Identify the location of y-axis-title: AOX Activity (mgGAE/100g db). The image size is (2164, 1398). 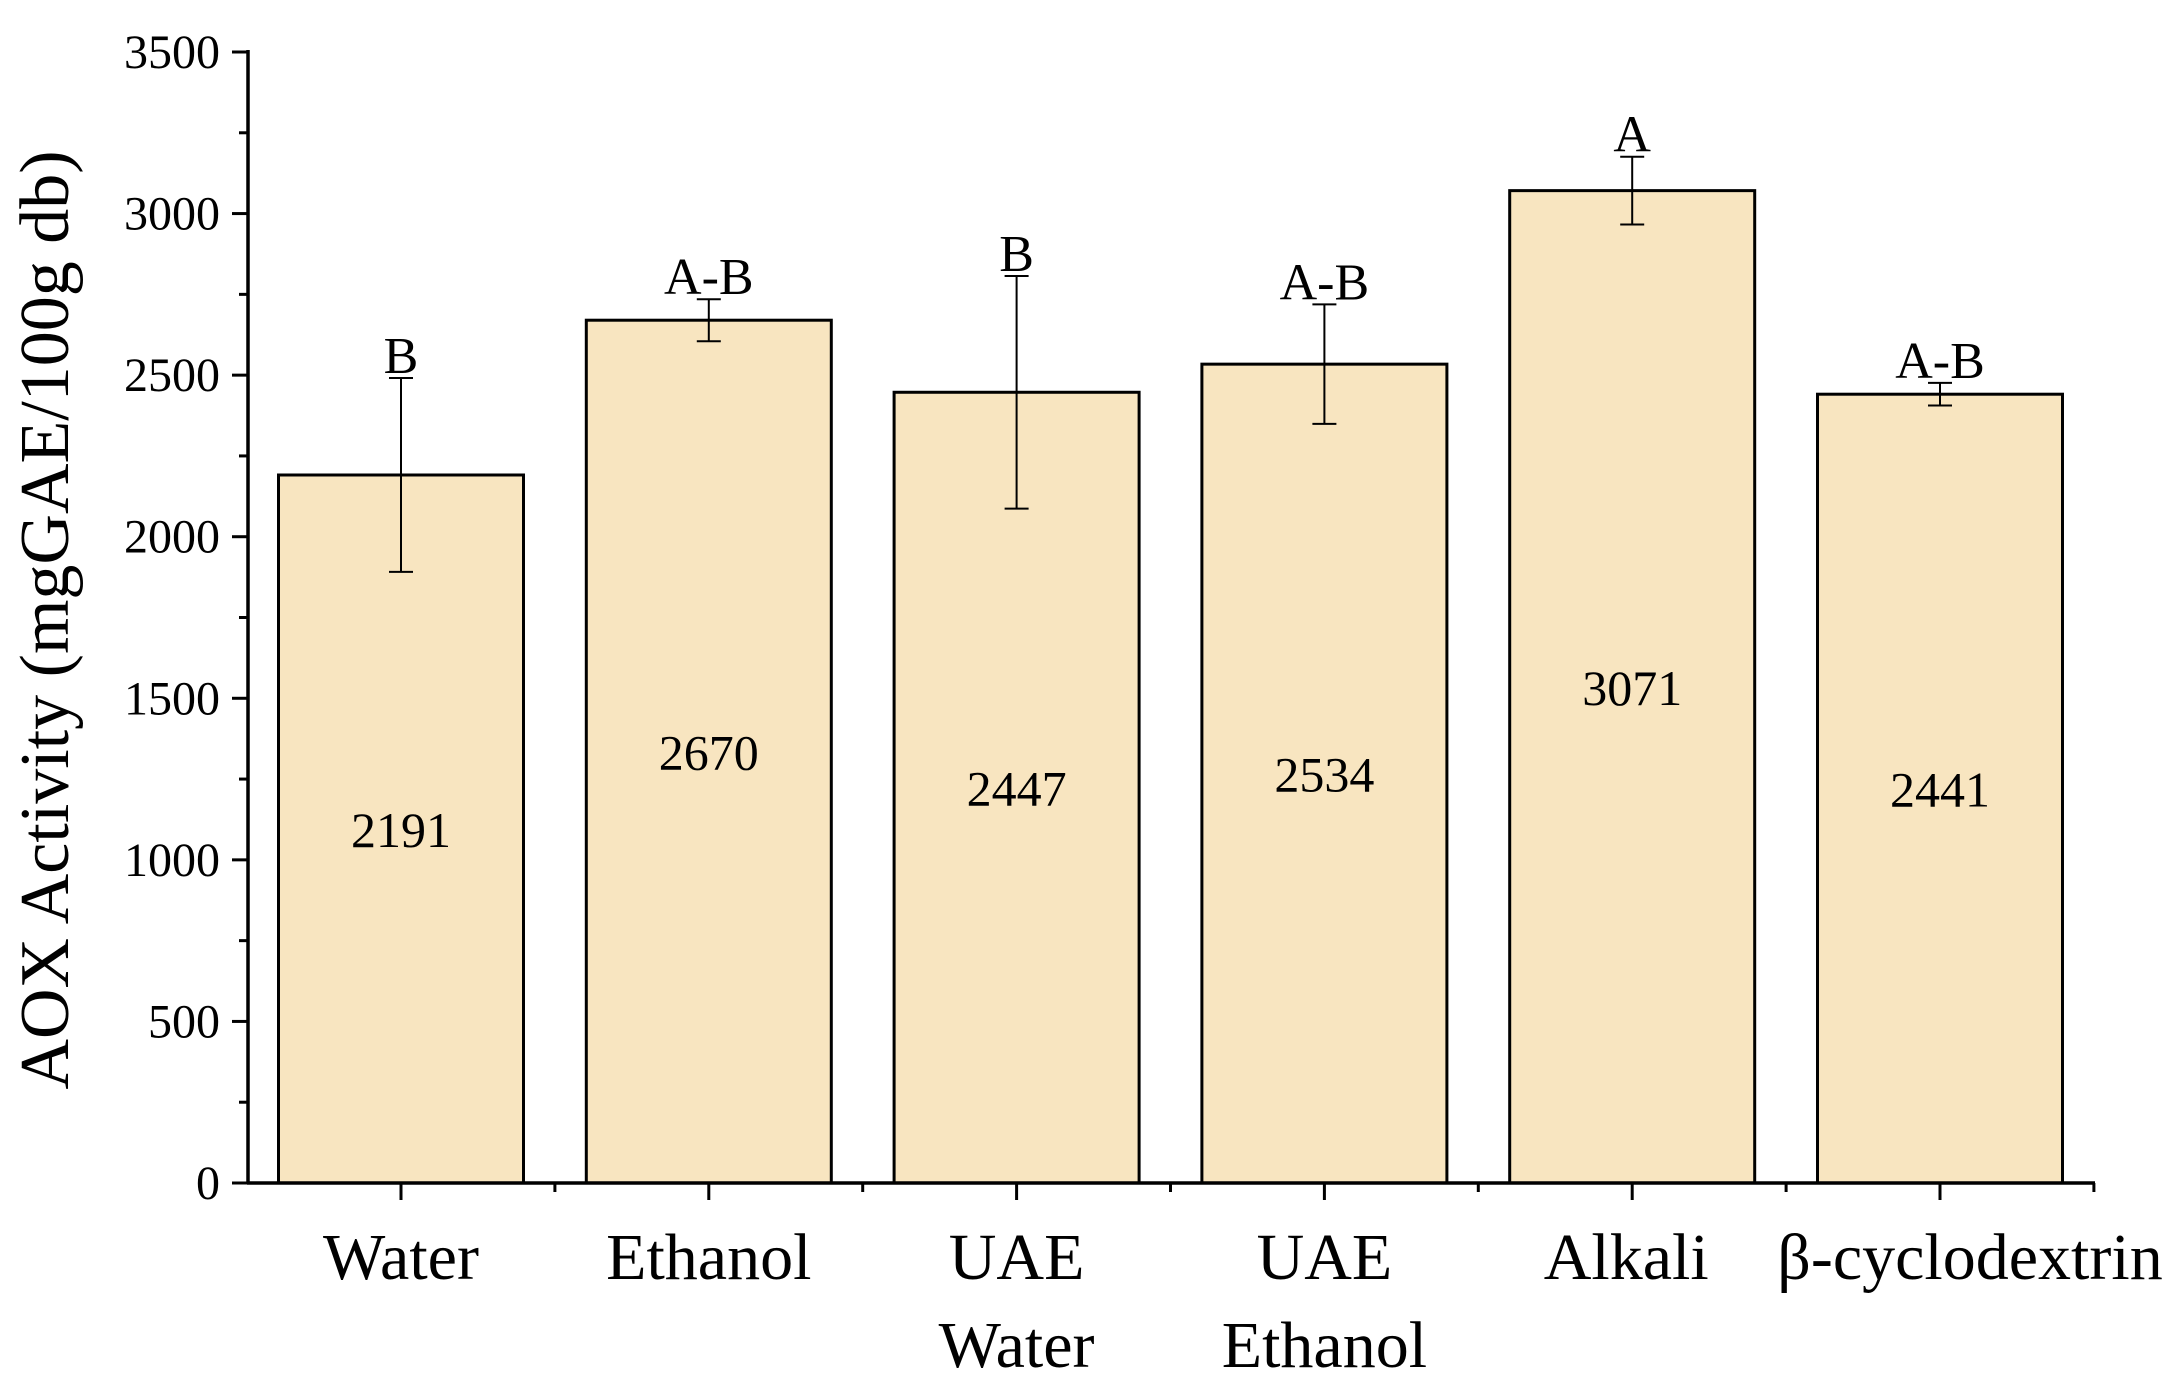
(45, 619).